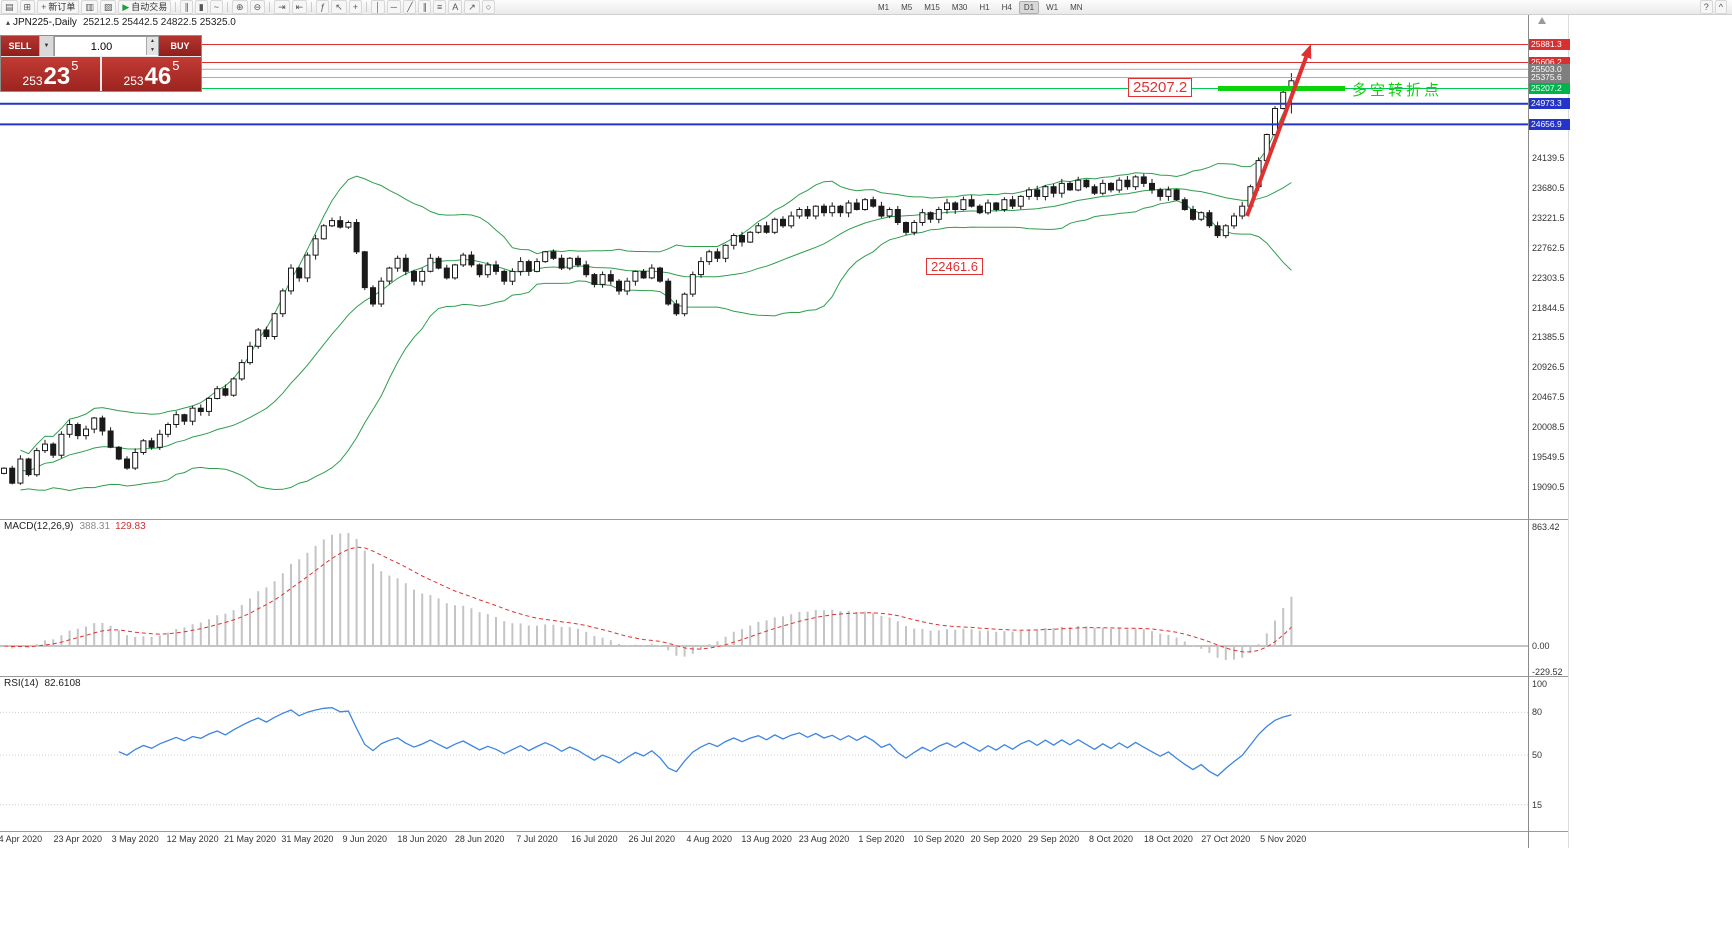 This screenshot has height=937, width=1732. Describe the element at coordinates (1076, 7) in the screenshot. I see `timeframe-mn: MN` at that location.